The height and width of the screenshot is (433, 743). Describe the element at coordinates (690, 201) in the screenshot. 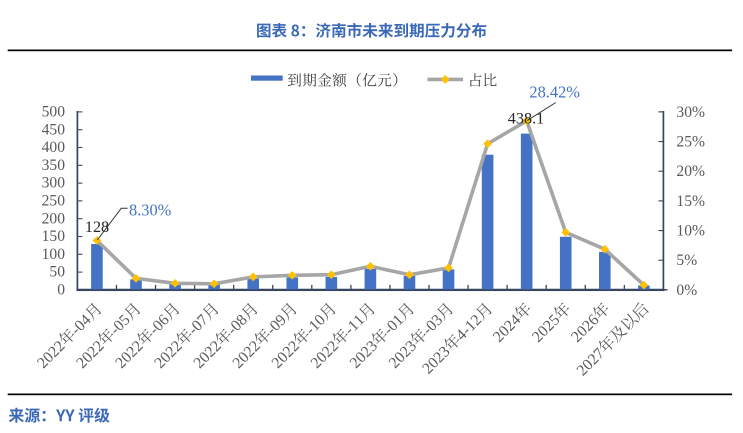

I see `svg-text: 15%` at that location.